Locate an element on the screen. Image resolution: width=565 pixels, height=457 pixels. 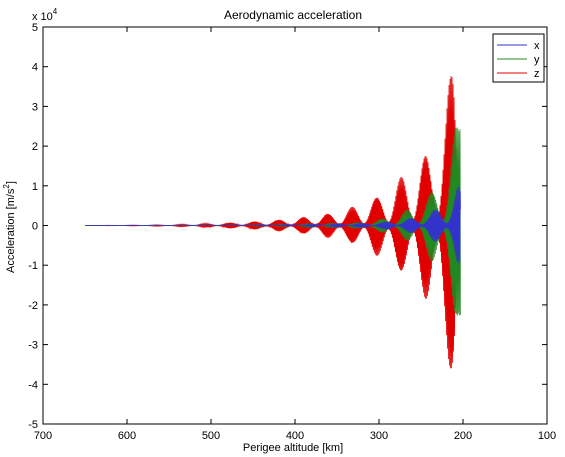
y-tick-label: 1 is located at coordinates (35, 187).